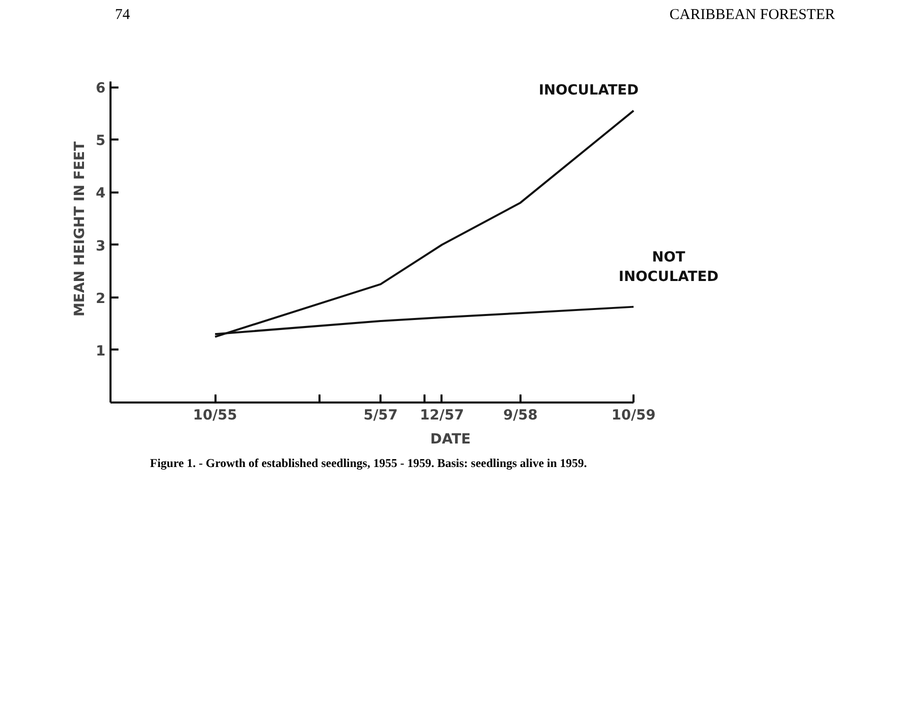  What do you see at coordinates (450, 440) in the screenshot?
I see `x-axis-title: DATE` at bounding box center [450, 440].